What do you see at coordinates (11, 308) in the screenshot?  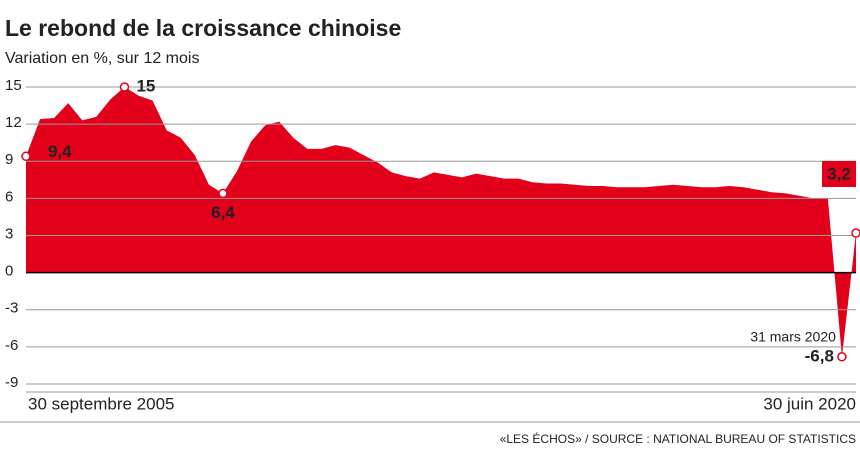 I see `y-tick-label: -3` at bounding box center [11, 308].